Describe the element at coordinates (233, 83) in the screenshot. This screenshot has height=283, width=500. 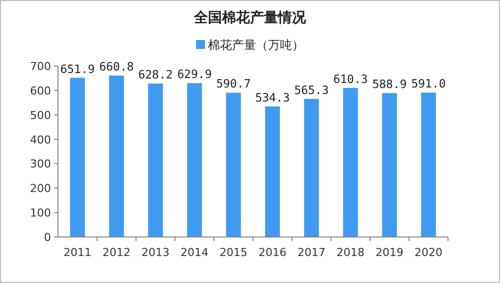
I see `data-label: 590.7` at that location.